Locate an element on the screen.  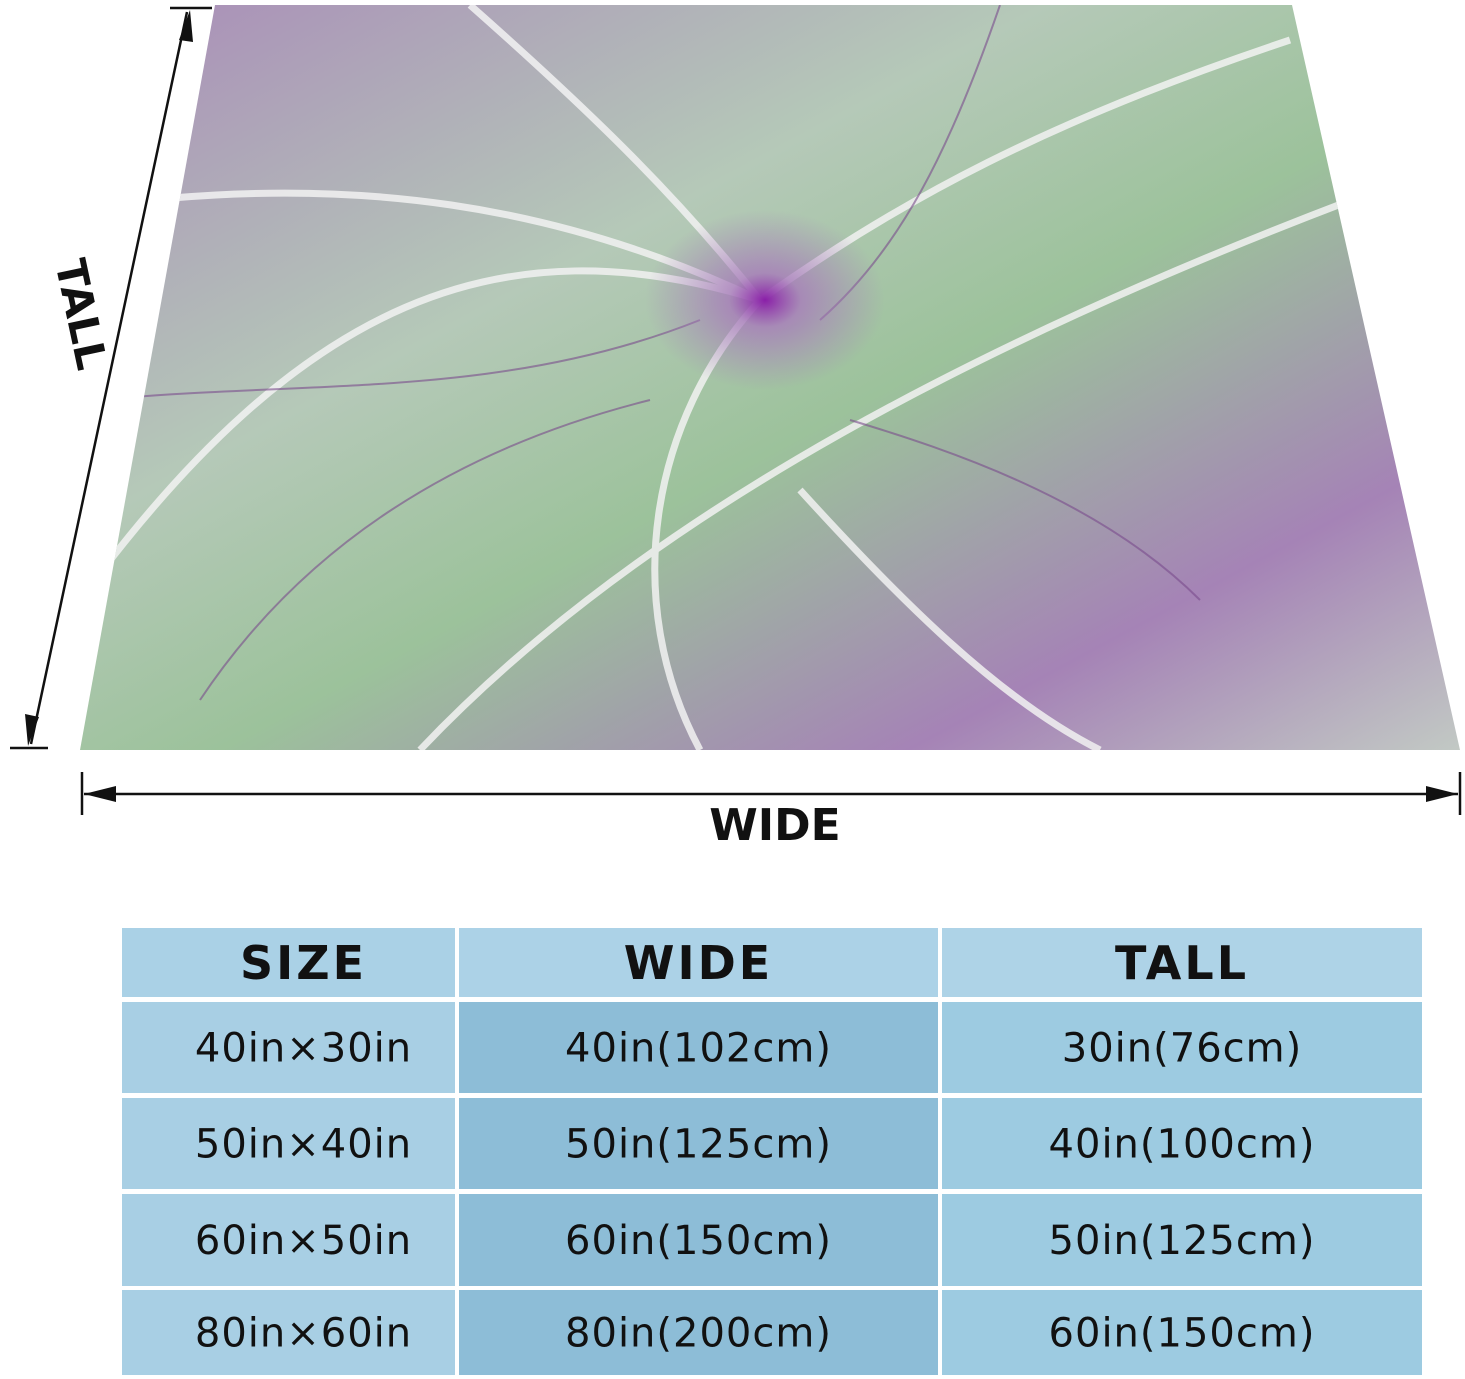
tall-arrow is located at coordinates (111, 378).